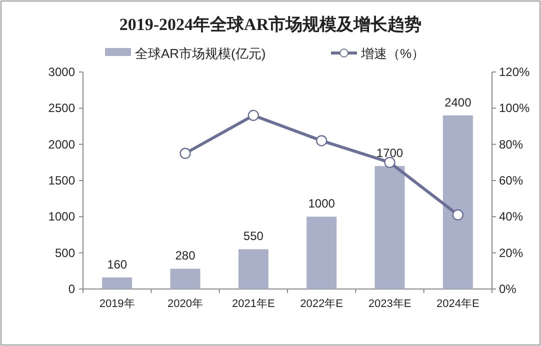  What do you see at coordinates (117, 304) in the screenshot?
I see `x-tick-label: 2019年` at bounding box center [117, 304].